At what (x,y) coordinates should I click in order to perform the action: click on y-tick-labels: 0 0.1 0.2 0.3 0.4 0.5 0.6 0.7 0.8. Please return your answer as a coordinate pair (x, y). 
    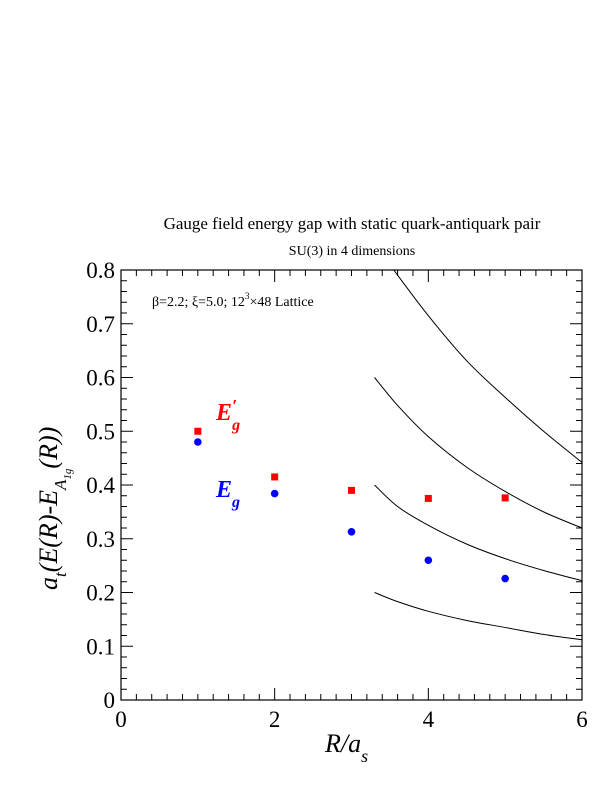
    Looking at the image, I should click on (100, 485).